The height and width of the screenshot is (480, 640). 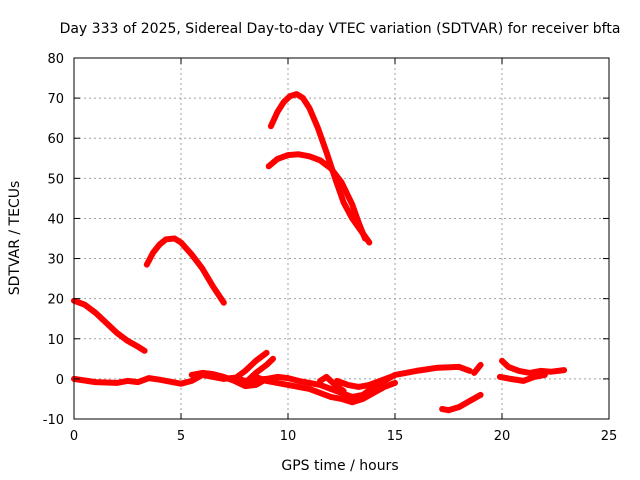 What do you see at coordinates (55, 260) in the screenshot?
I see `y-tick-label: 30` at bounding box center [55, 260].